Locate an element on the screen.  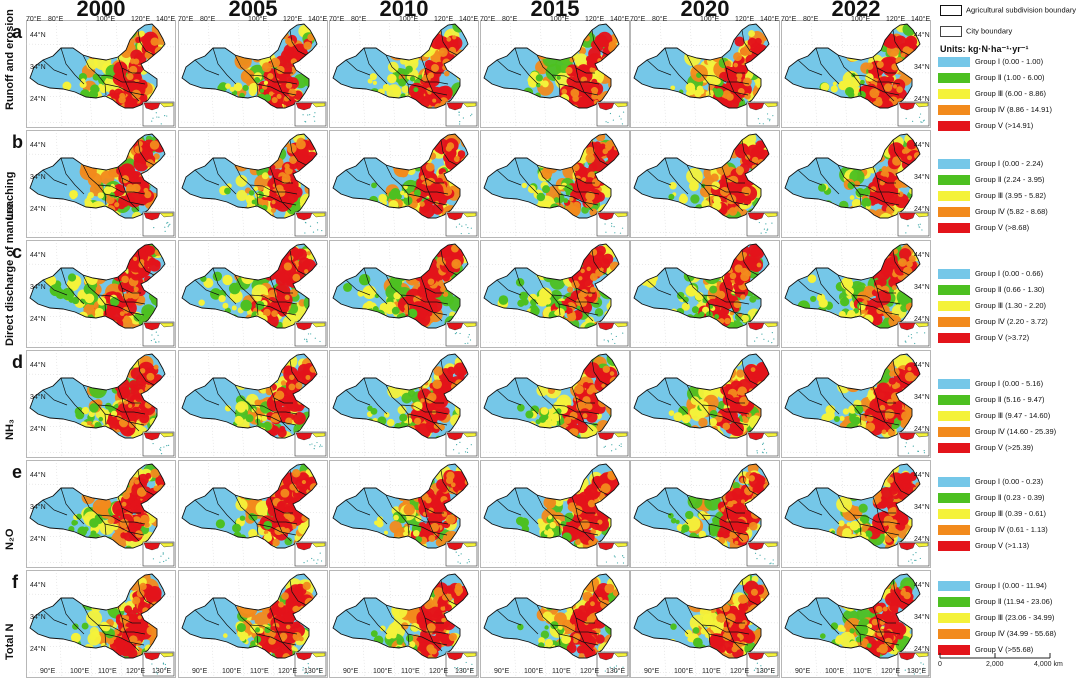
city-boundary-label: City boundary is located at coordinates (989, 31).